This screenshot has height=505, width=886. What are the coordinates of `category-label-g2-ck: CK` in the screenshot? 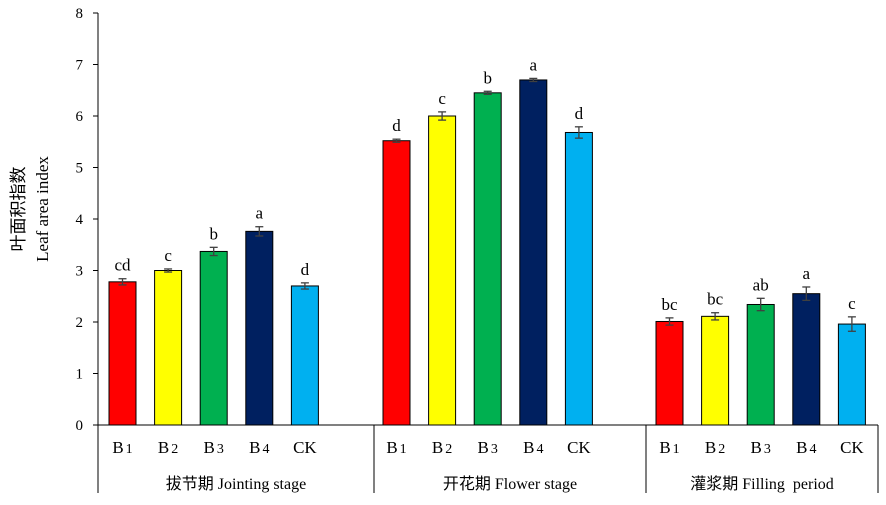 It's located at (579, 447).